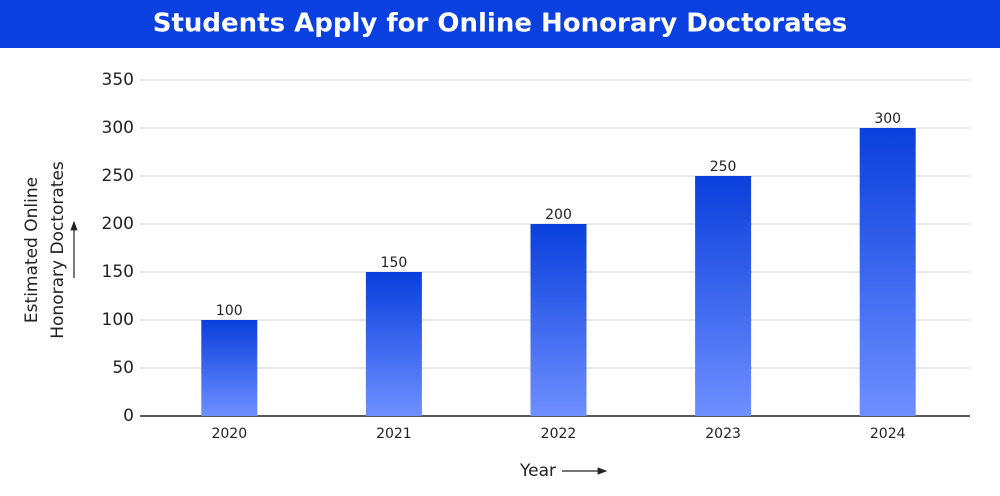 This screenshot has height=496, width=1000. I want to click on x-tick-label: 2020, so click(229, 434).